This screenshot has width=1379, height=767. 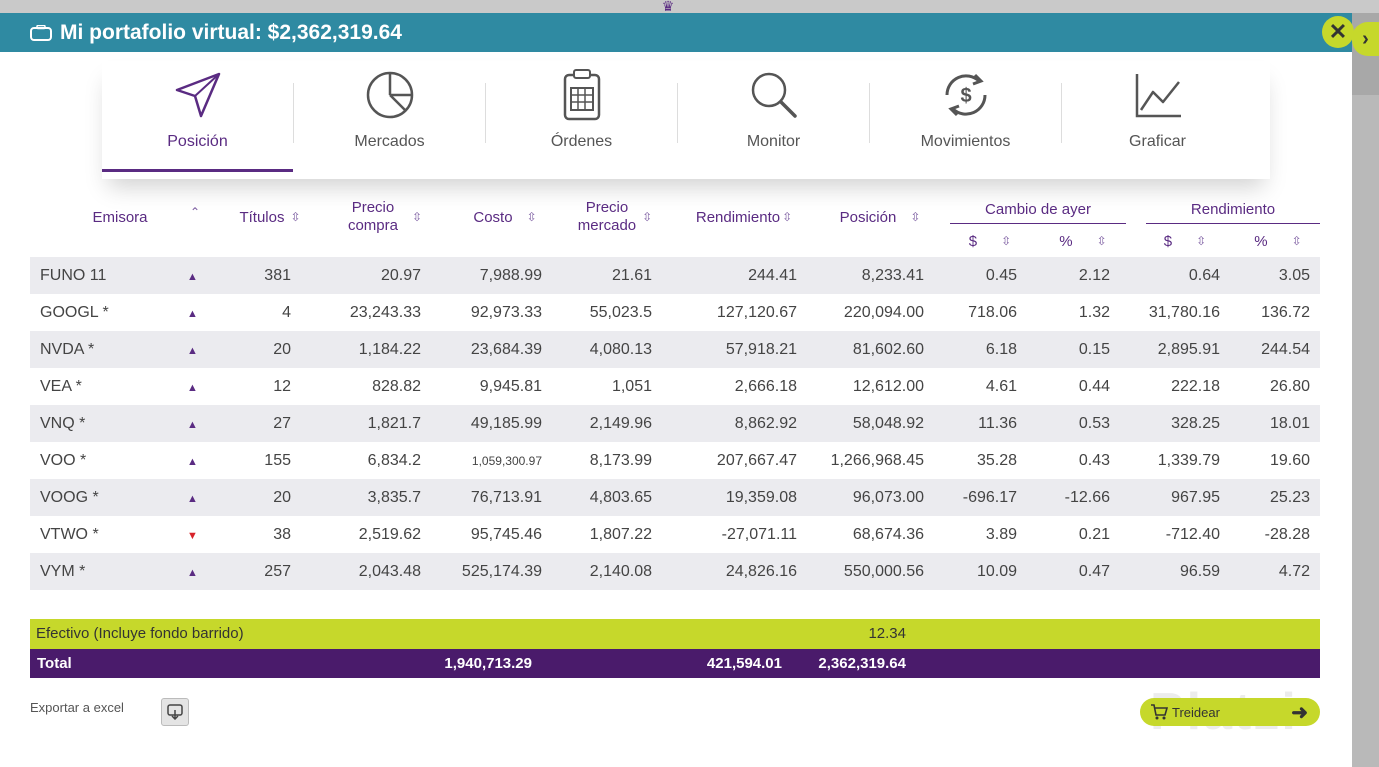 What do you see at coordinates (100, 349) in the screenshot?
I see `cell-emisora: NVDA *` at bounding box center [100, 349].